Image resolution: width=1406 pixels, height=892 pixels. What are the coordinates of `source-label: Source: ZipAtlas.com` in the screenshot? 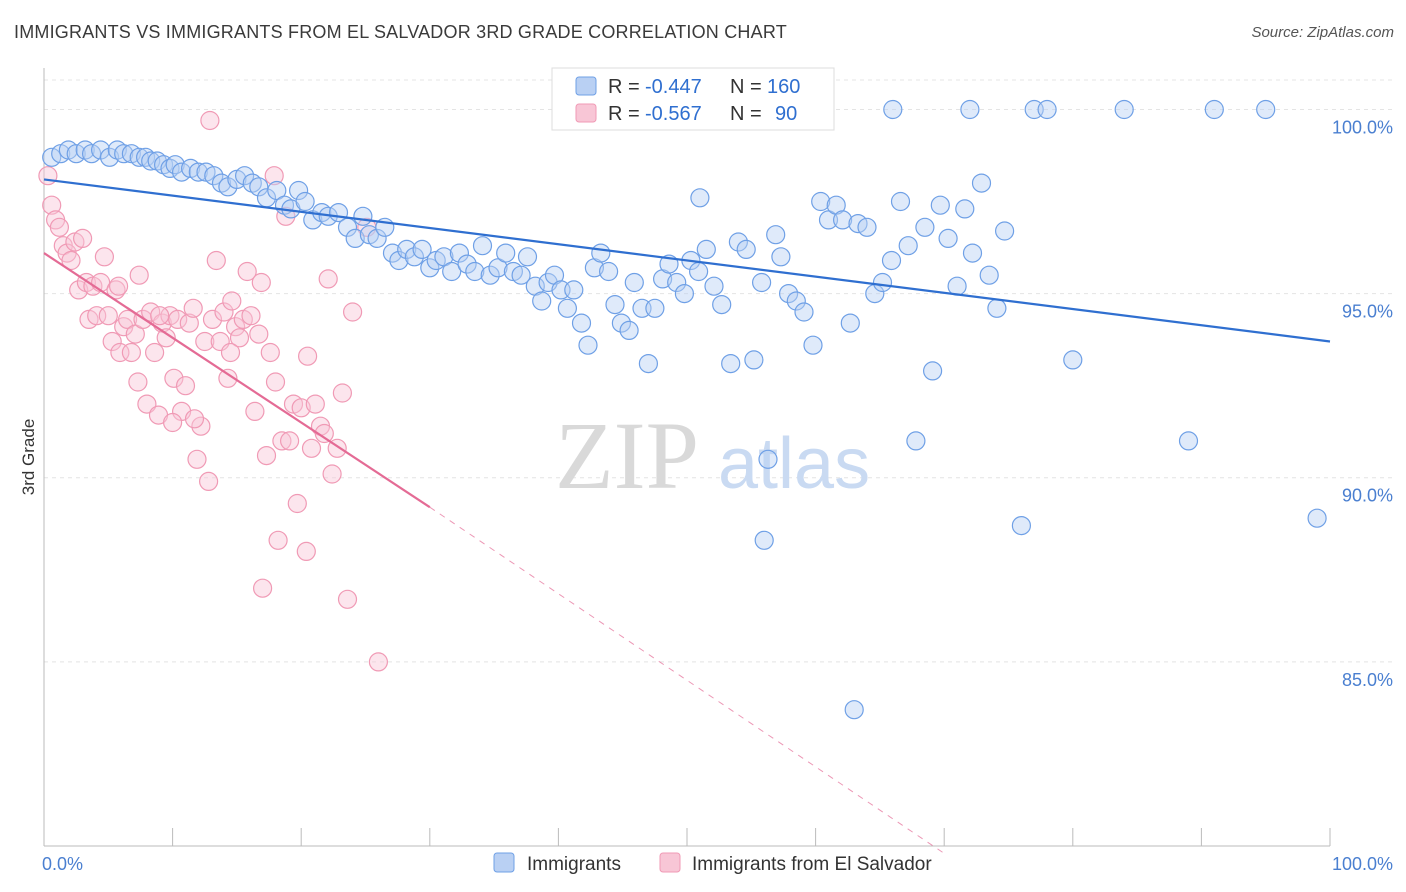 It's located at (1322, 32).